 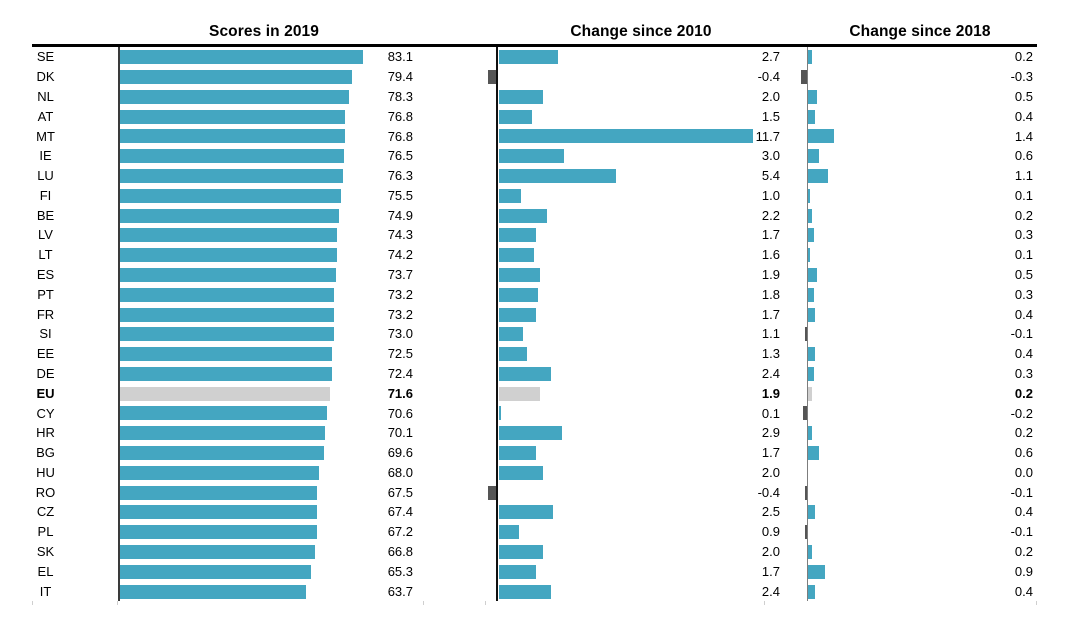 What do you see at coordinates (45, 354) in the screenshot?
I see `country-label: EE` at bounding box center [45, 354].